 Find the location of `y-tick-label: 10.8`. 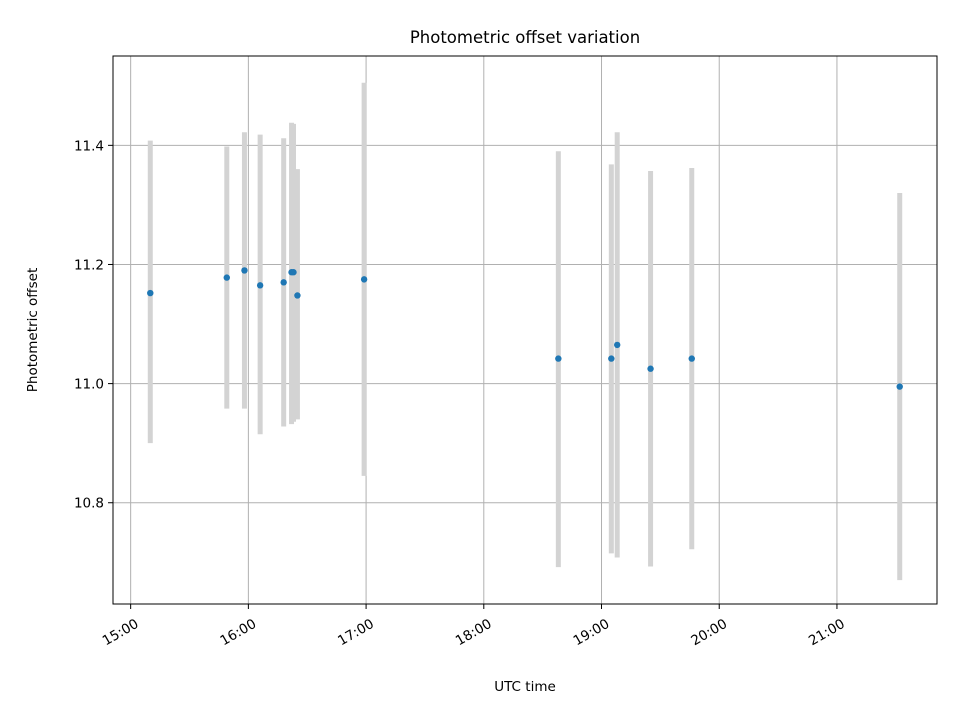

y-tick-label: 10.8 is located at coordinates (89, 504).